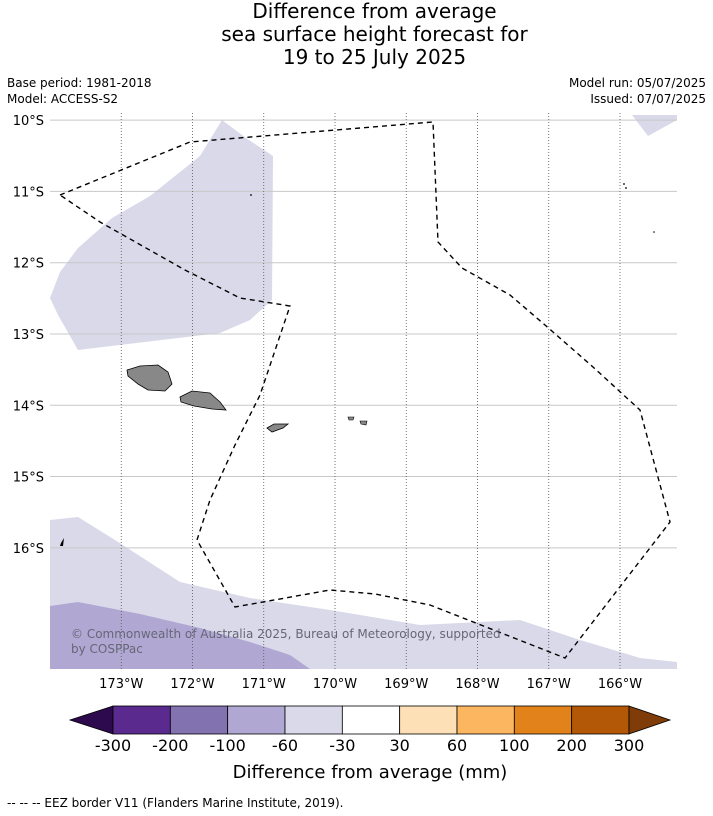 The width and height of the screenshot is (713, 816). I want to click on colorbar-tick-label: -300, so click(113, 745).